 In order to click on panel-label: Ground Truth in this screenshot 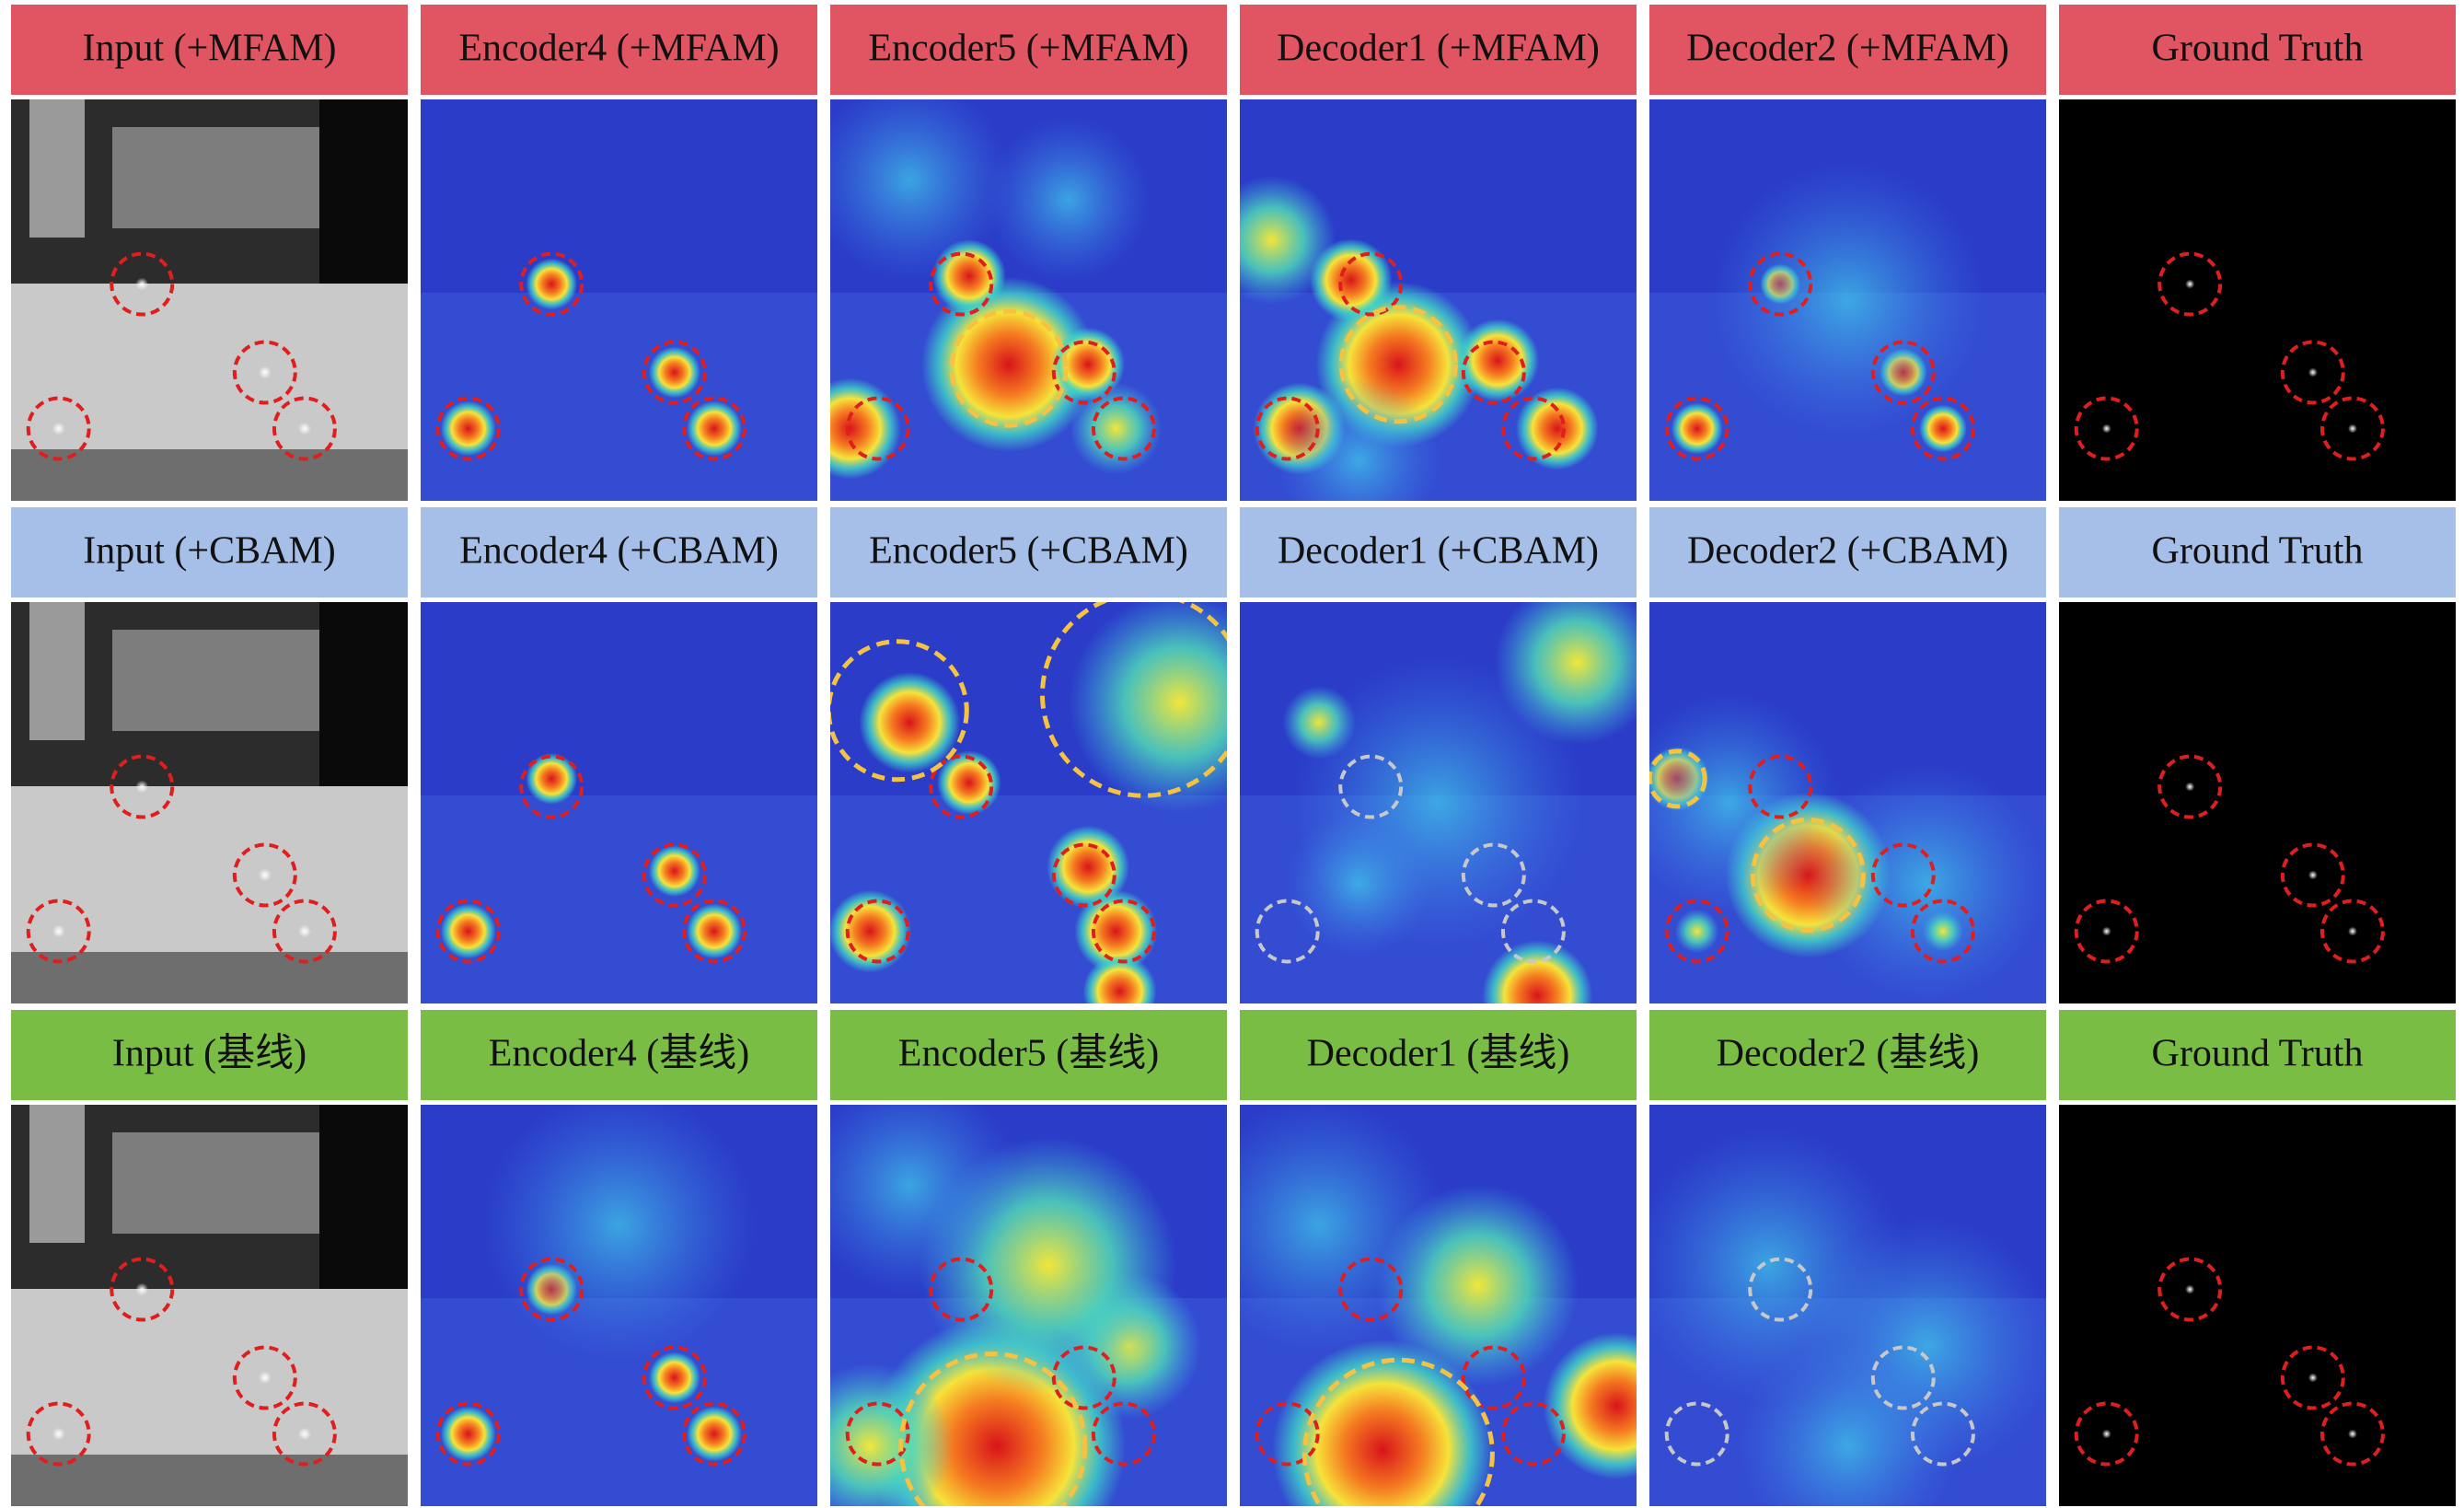, I will do `click(2258, 551)`.